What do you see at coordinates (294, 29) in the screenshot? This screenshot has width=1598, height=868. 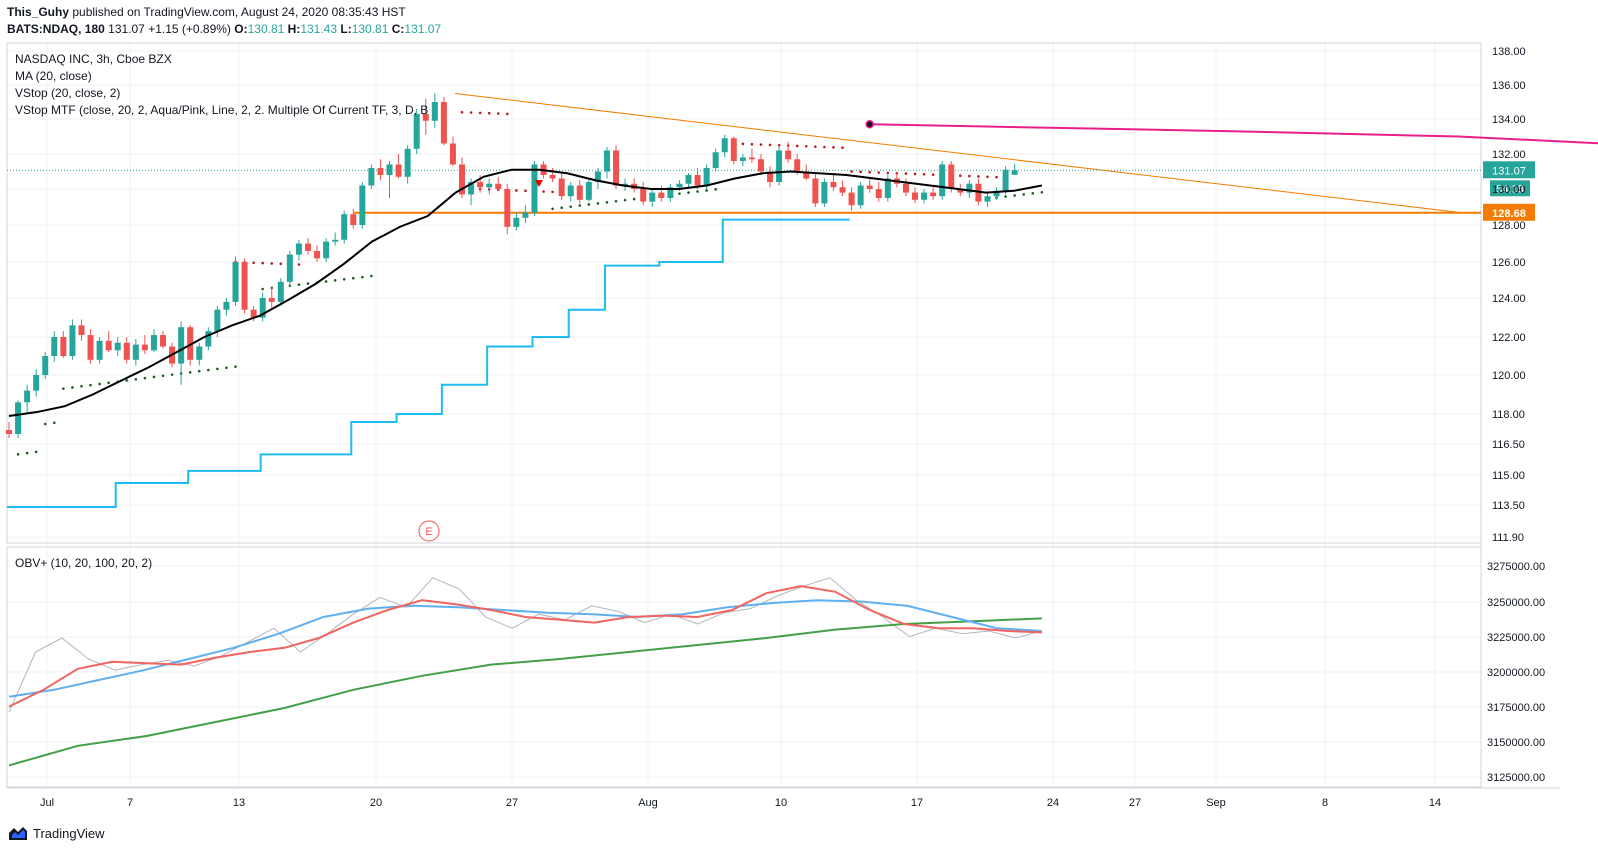 I see `high-label: H:` at bounding box center [294, 29].